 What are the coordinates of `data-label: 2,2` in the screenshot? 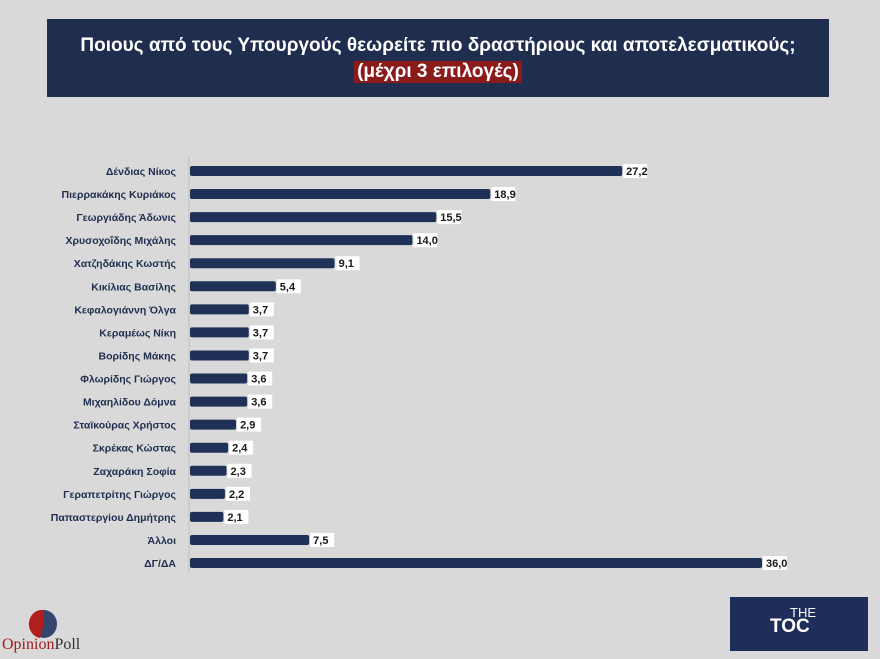 It's located at (236, 495).